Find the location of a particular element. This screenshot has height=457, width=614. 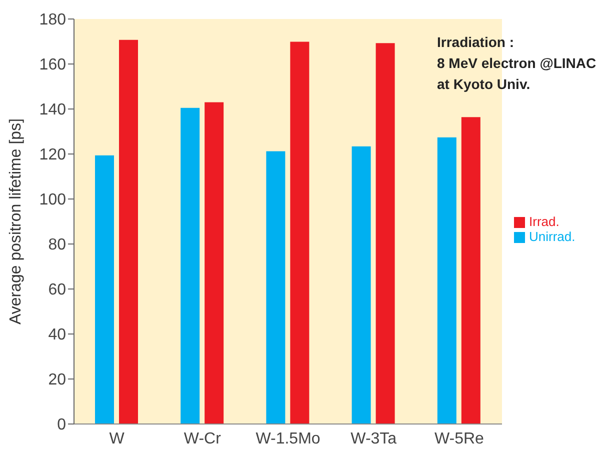

x-tick-label: W-5Re is located at coordinates (459, 439).